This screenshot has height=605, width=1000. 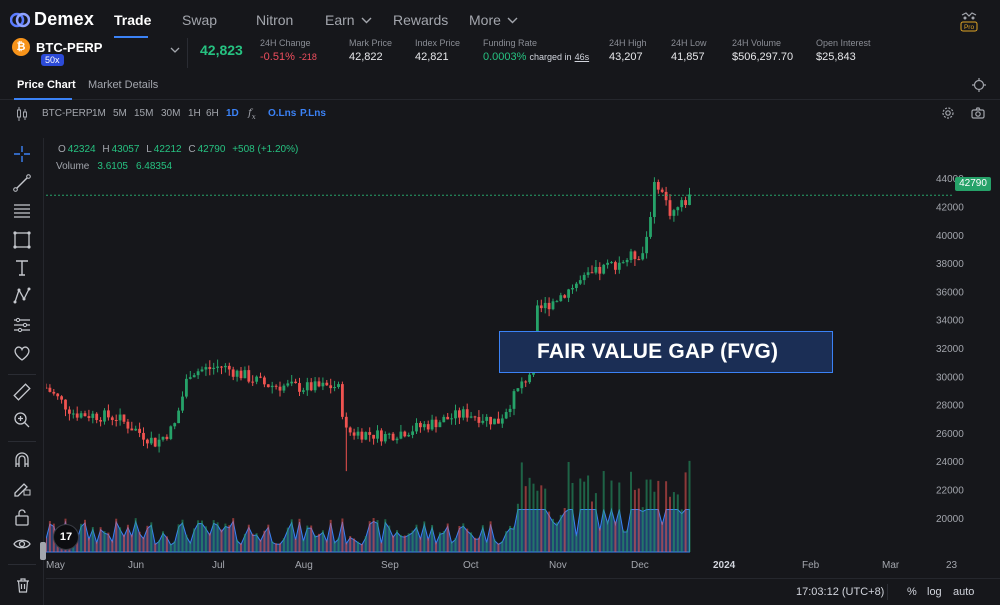 I want to click on measure-lines-icon, so click(x=22, y=325).